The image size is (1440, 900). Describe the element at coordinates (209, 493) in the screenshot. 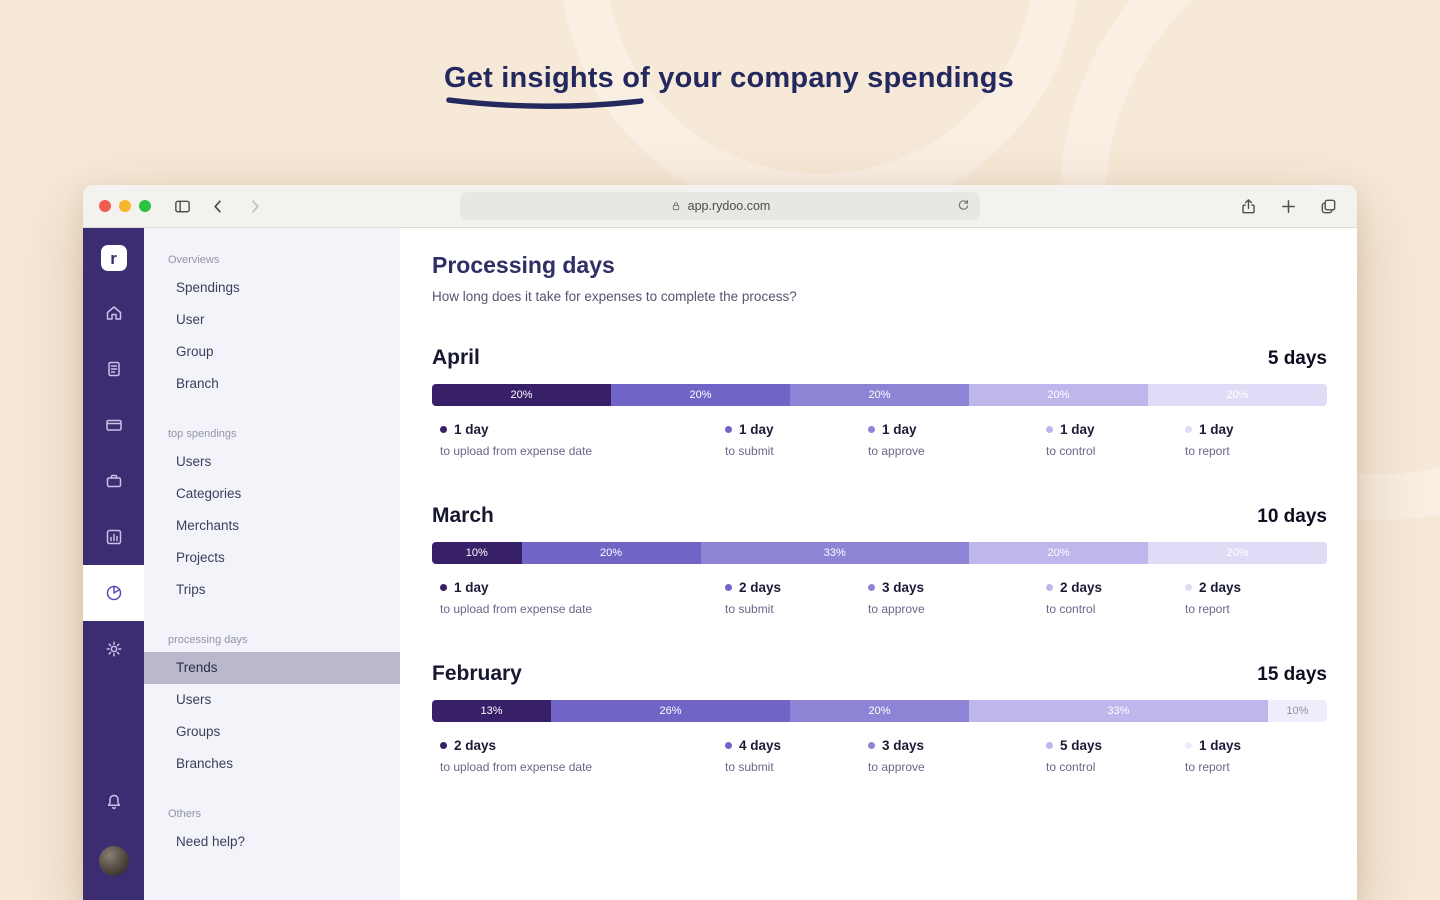

I see `sidebar-item-categories: Categories` at that location.